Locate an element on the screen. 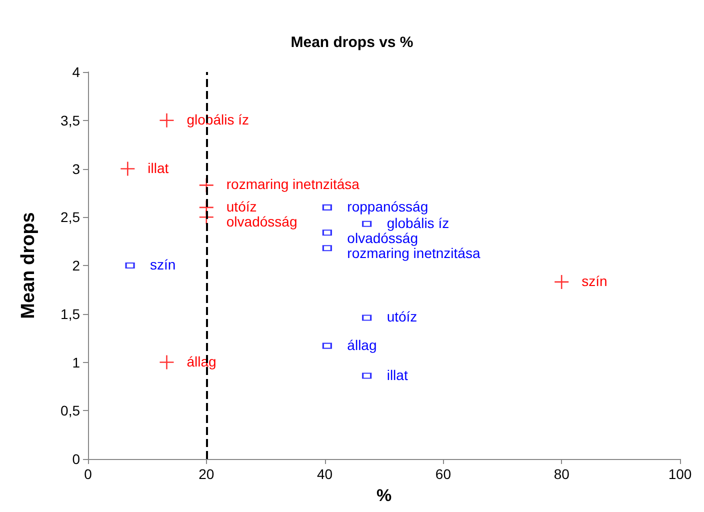 The height and width of the screenshot is (512, 704). y-tick-label: 4 is located at coordinates (76, 72).